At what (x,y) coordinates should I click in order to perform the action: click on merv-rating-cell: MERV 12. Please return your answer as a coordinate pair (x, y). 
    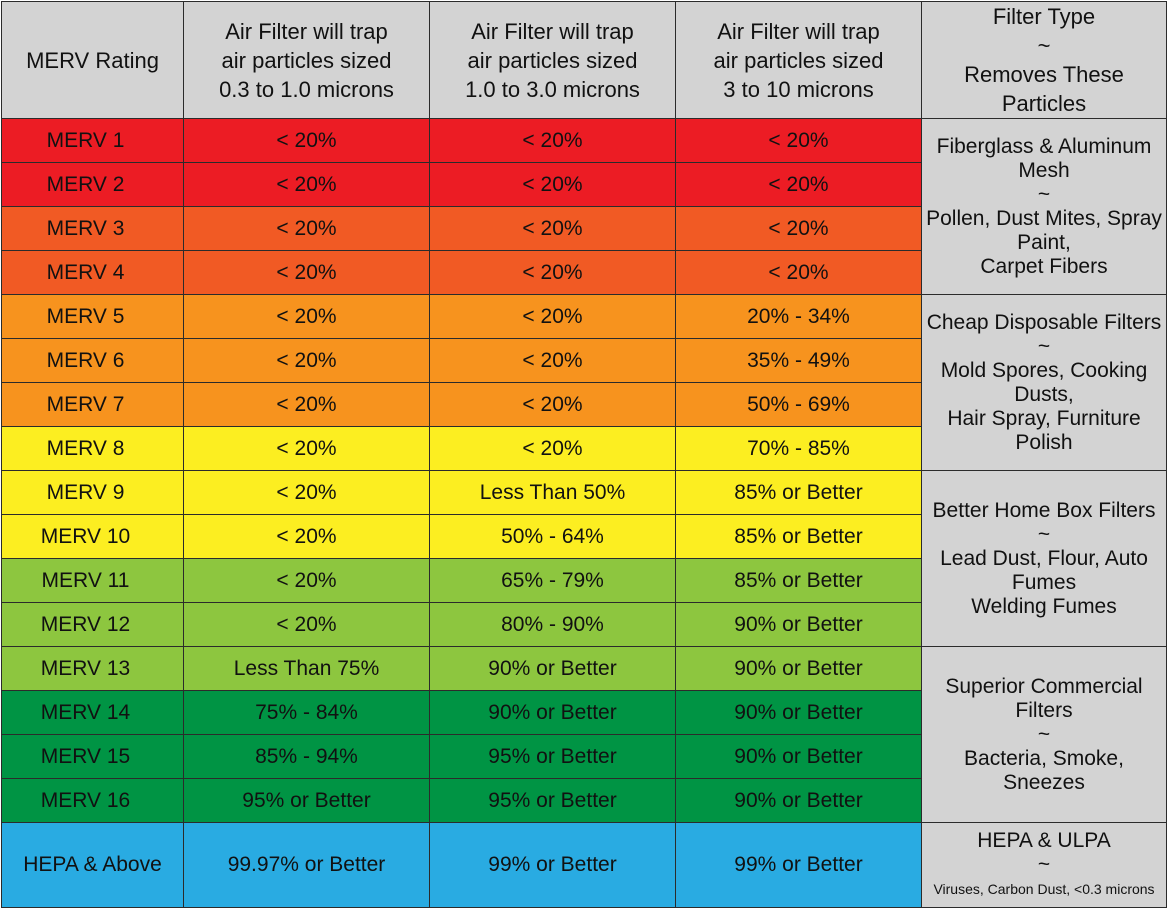
    Looking at the image, I should click on (92, 624).